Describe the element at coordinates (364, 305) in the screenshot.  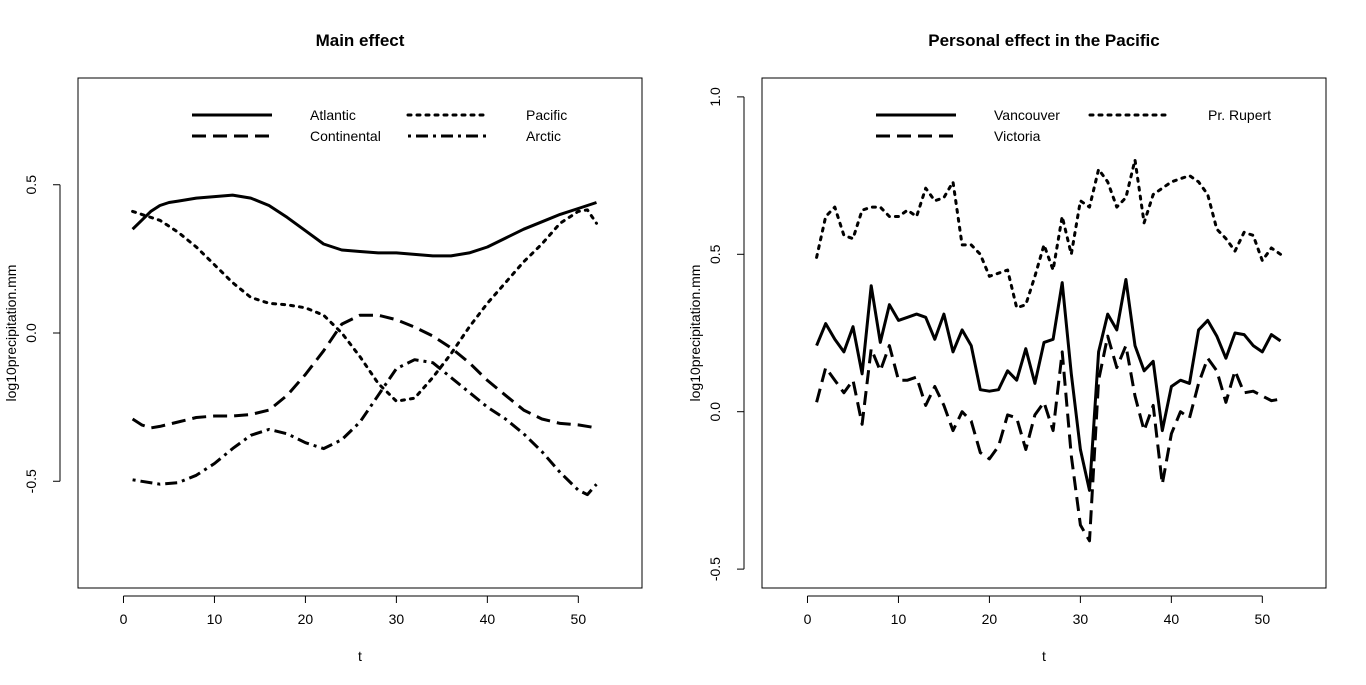
I see `series-line-pacific` at that location.